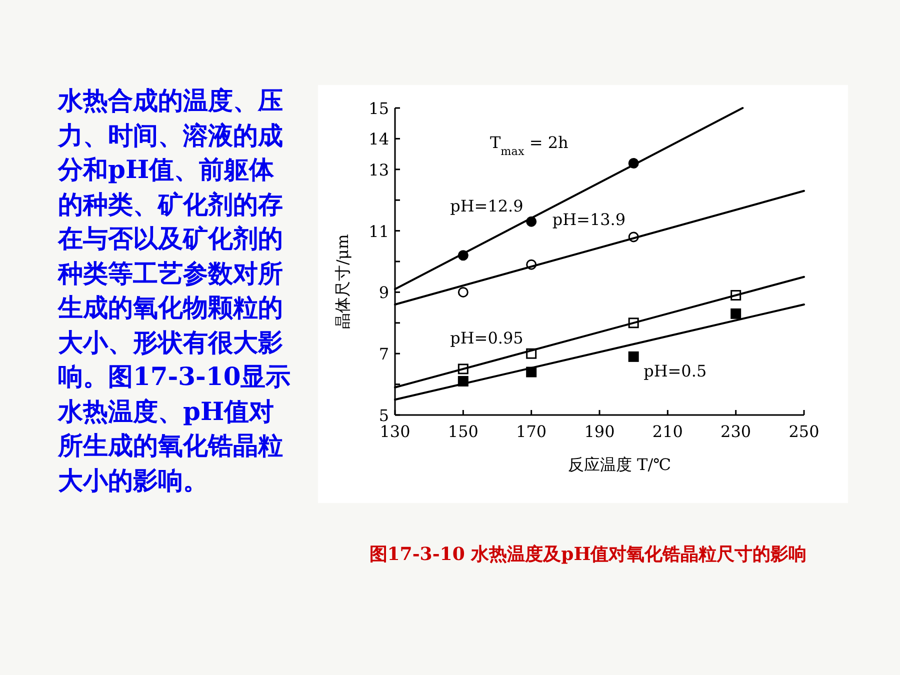  I want to click on x-tick-label: 190, so click(599, 431).